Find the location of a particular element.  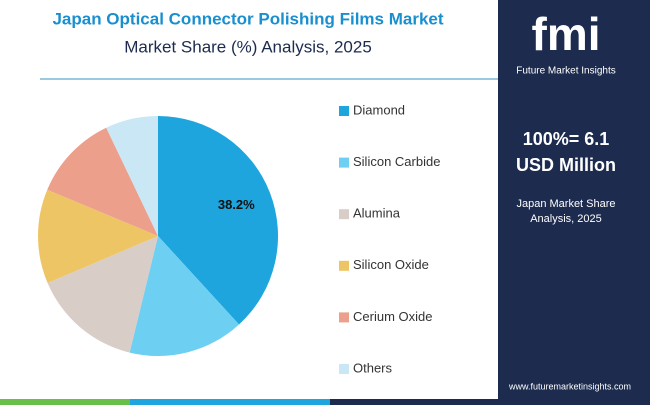

caption: Analysis, 2025 is located at coordinates (566, 219).